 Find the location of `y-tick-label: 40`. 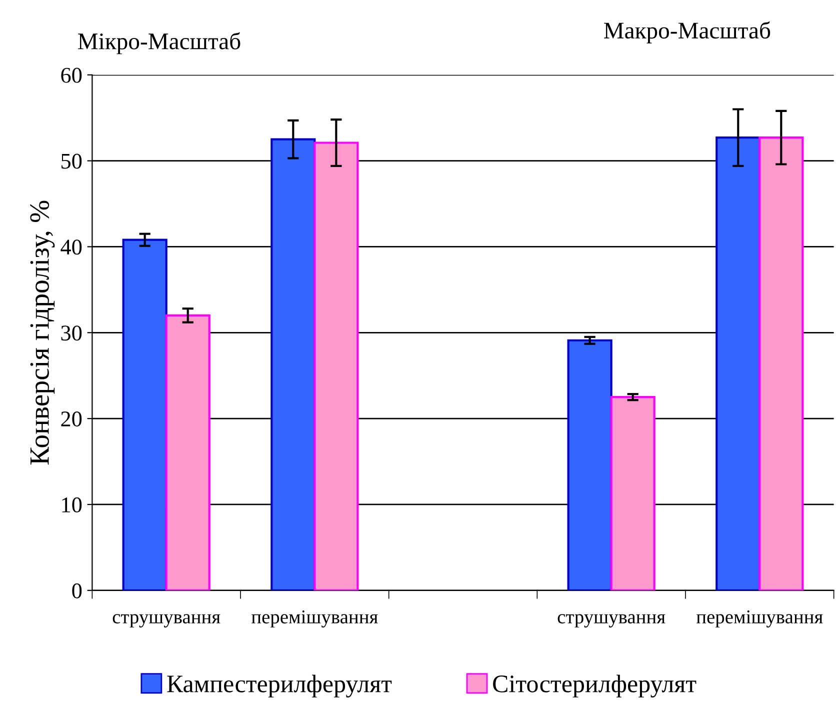

y-tick-label: 40 is located at coordinates (71, 247).